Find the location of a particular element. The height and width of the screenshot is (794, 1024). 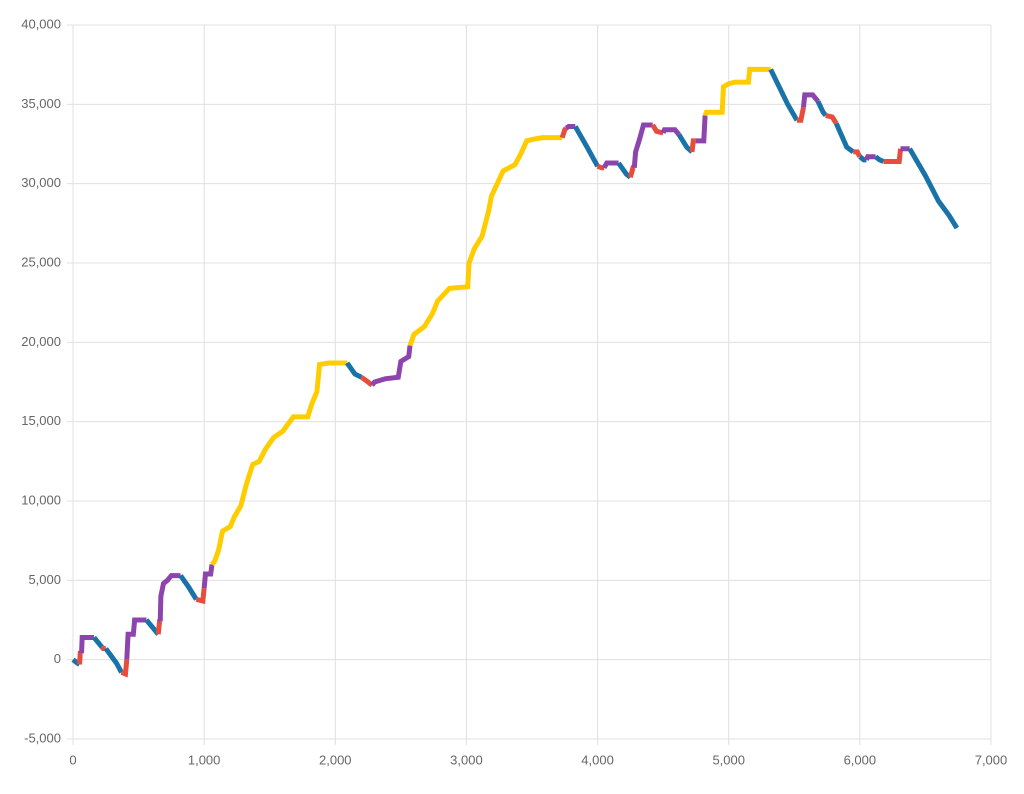

y-tick-label: 20,000 is located at coordinates (41, 341).